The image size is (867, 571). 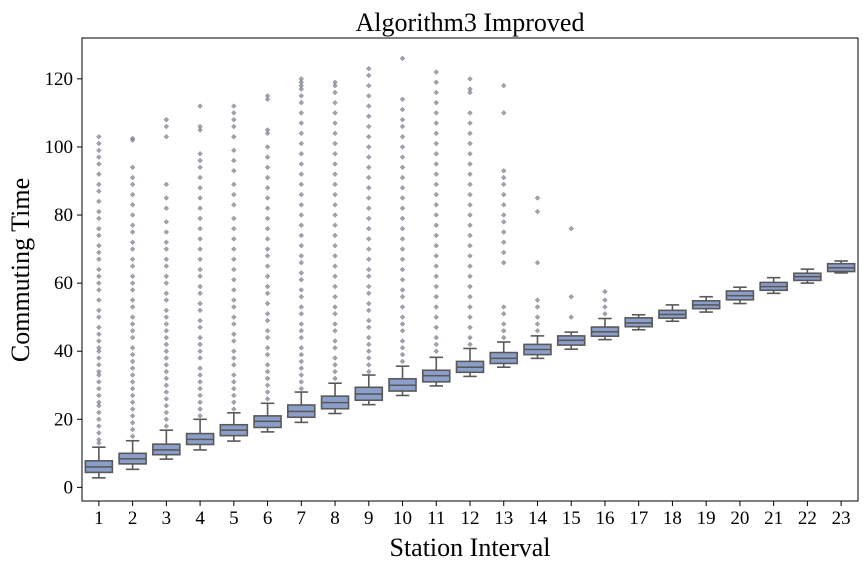 I want to click on x-tick-label: 6, so click(x=268, y=518).